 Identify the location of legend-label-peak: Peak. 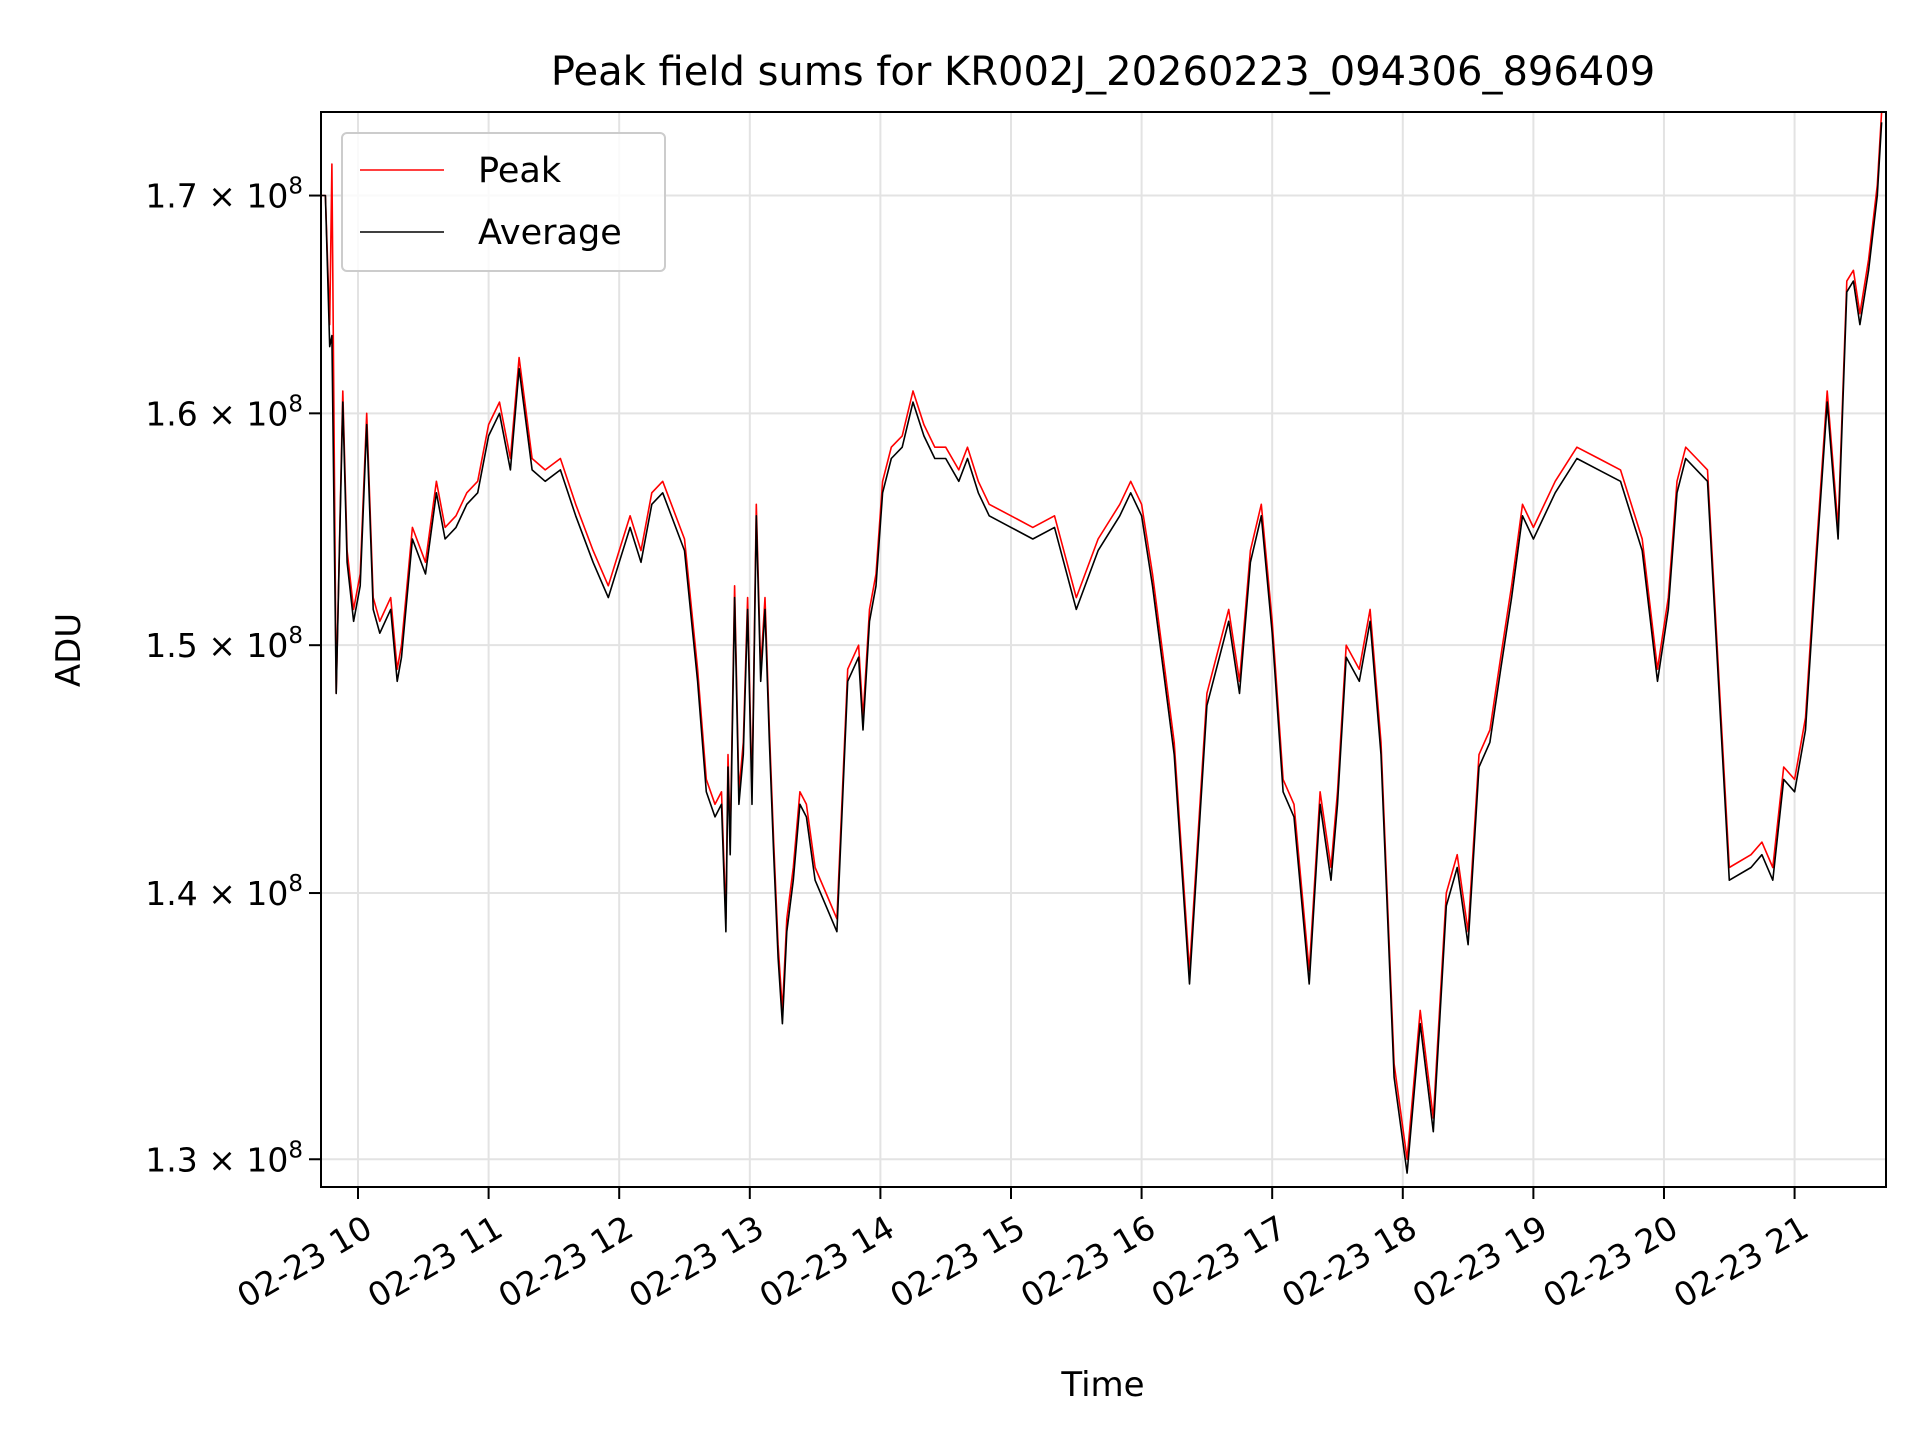
(520, 171).